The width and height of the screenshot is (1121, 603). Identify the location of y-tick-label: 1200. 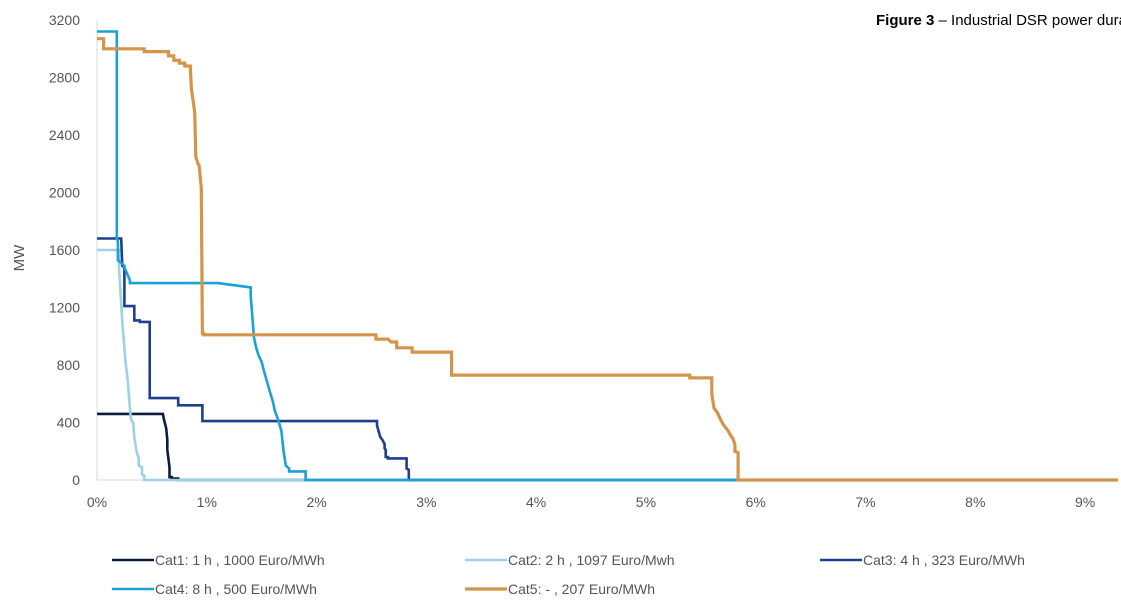
(64, 308).